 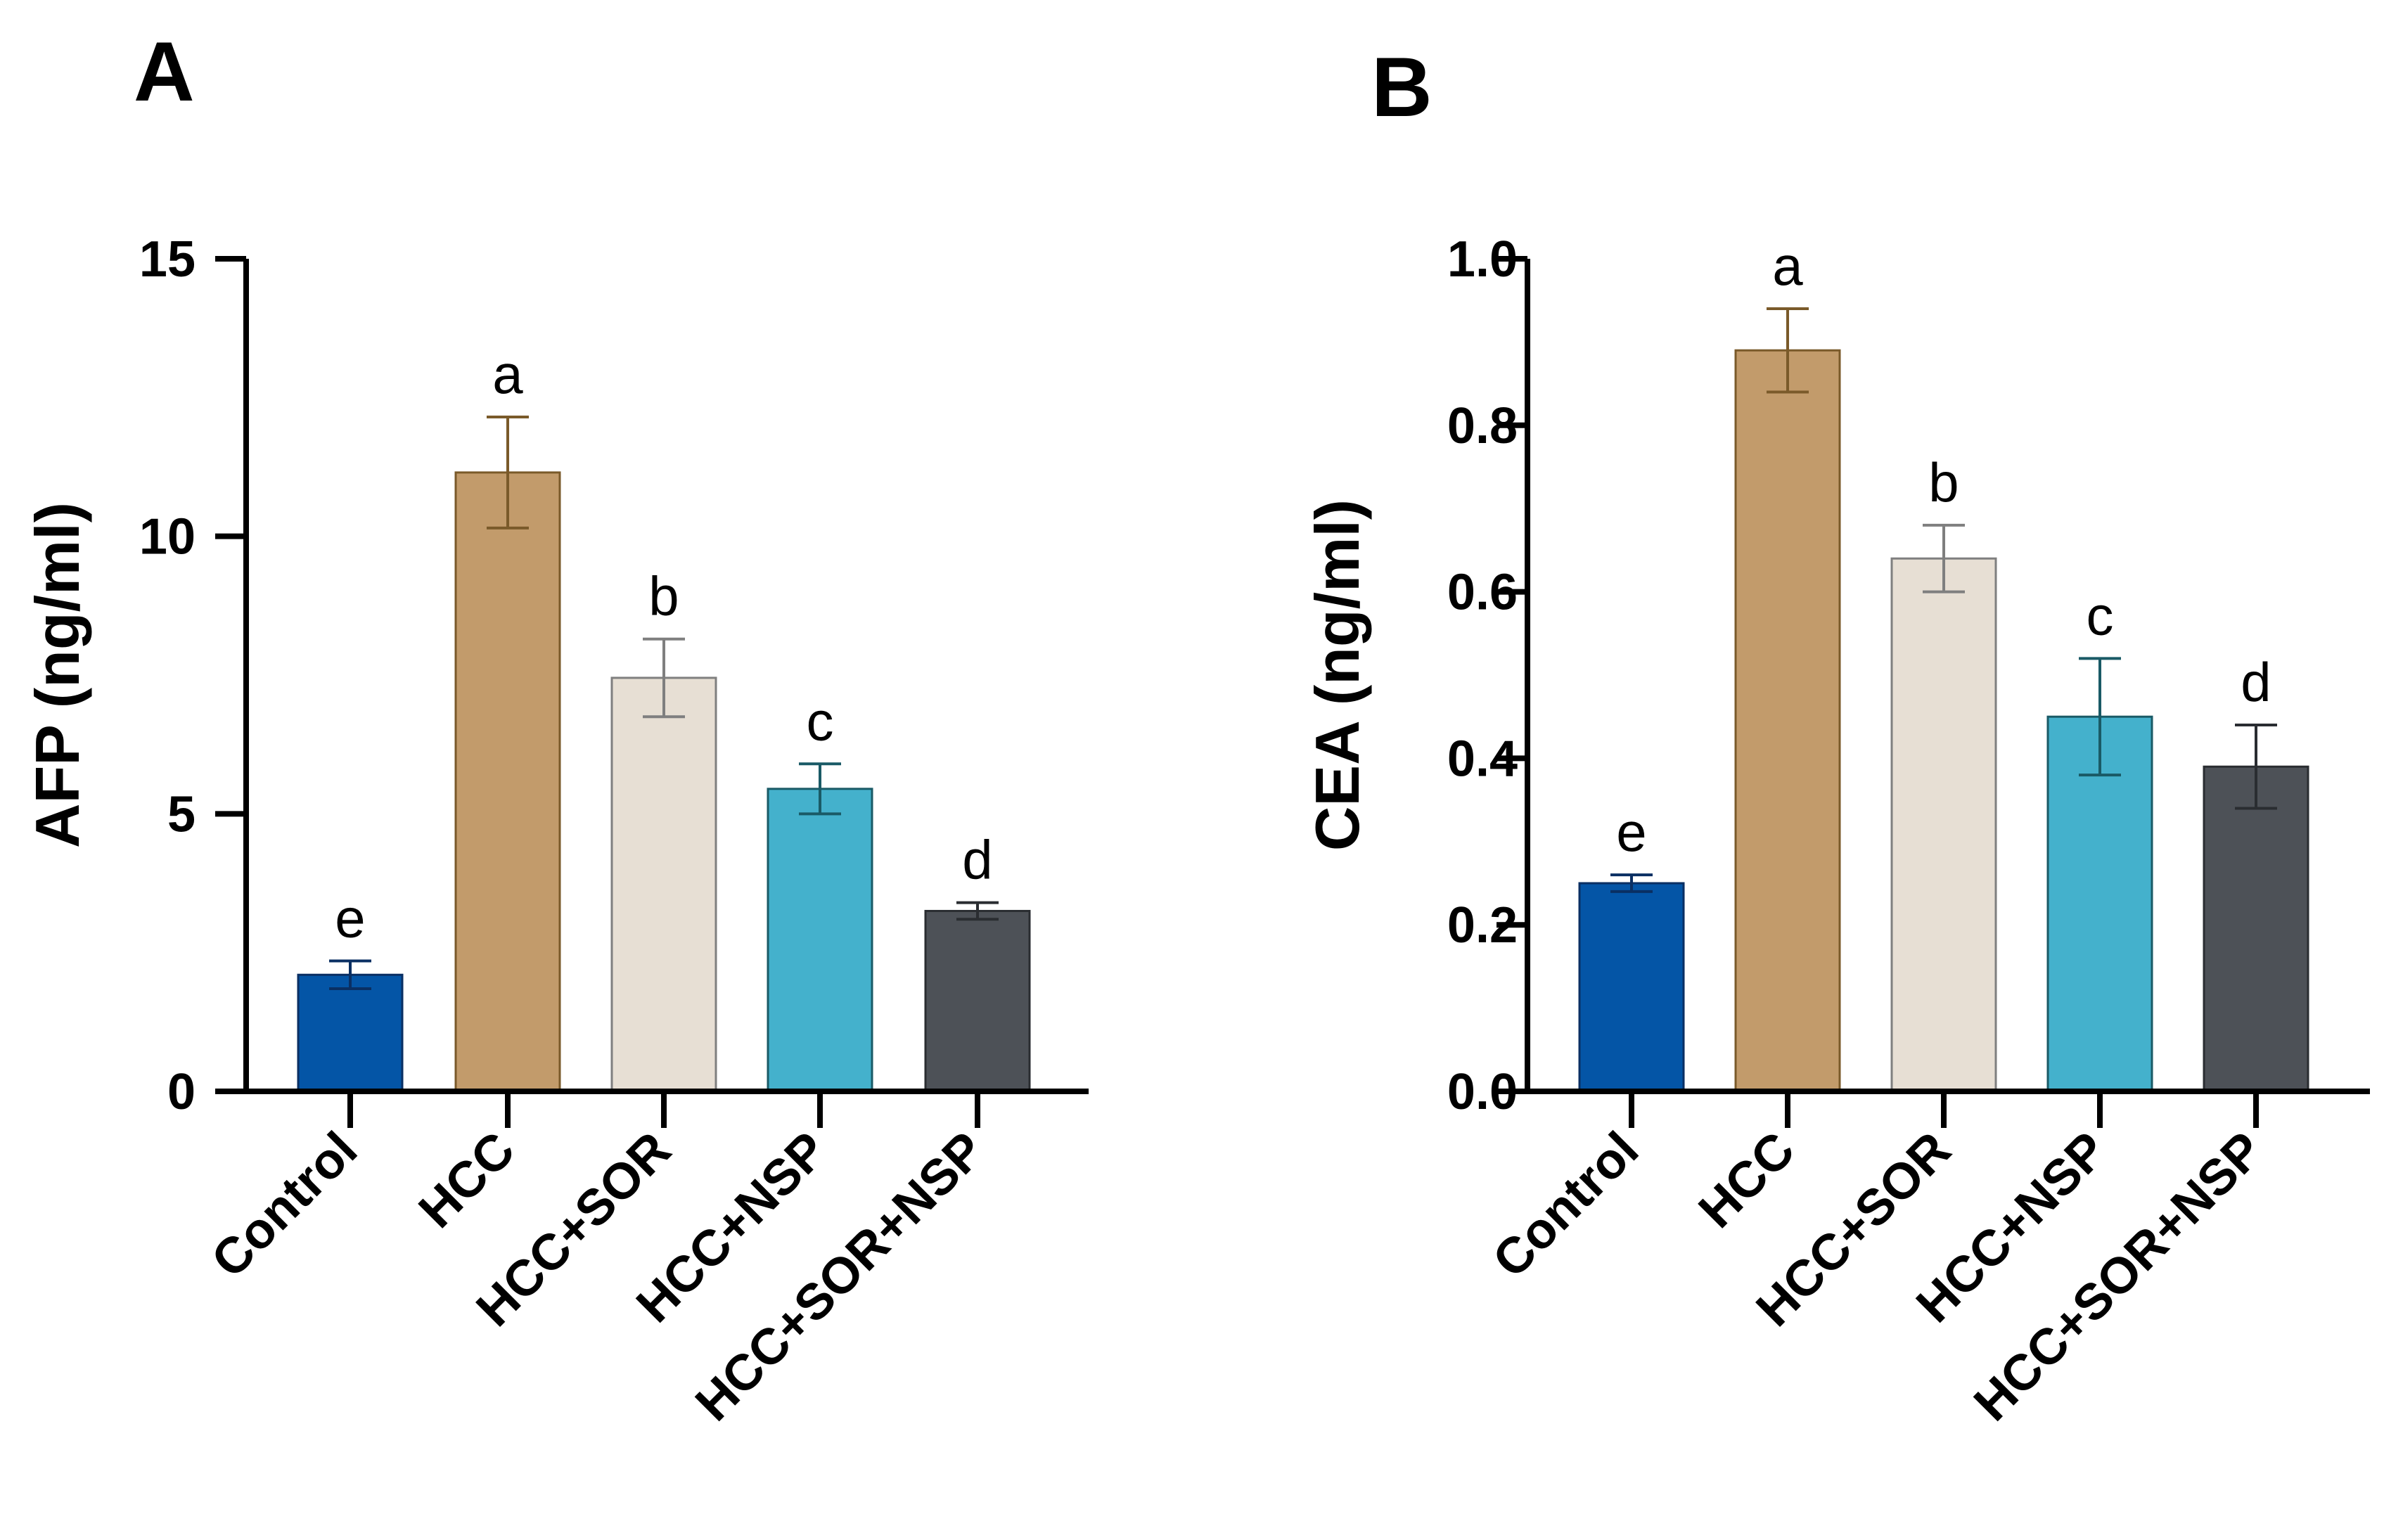 I want to click on panel-a-xtick-label-1: HCC, so click(x=466, y=1180).